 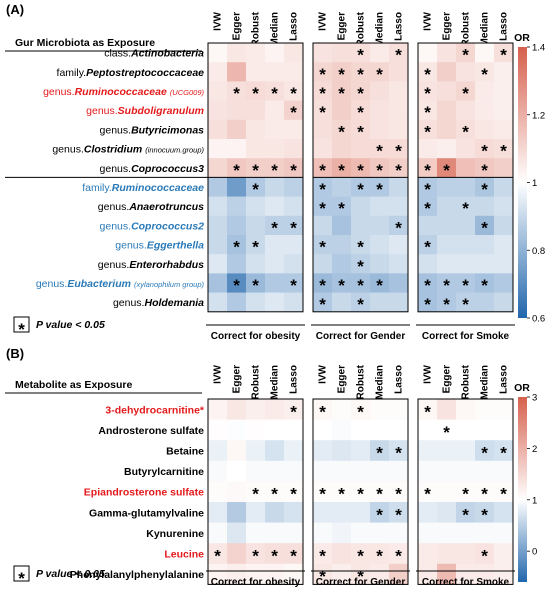 What do you see at coordinates (70, 574) in the screenshot?
I see `legend-text: P value < 0.05` at bounding box center [70, 574].